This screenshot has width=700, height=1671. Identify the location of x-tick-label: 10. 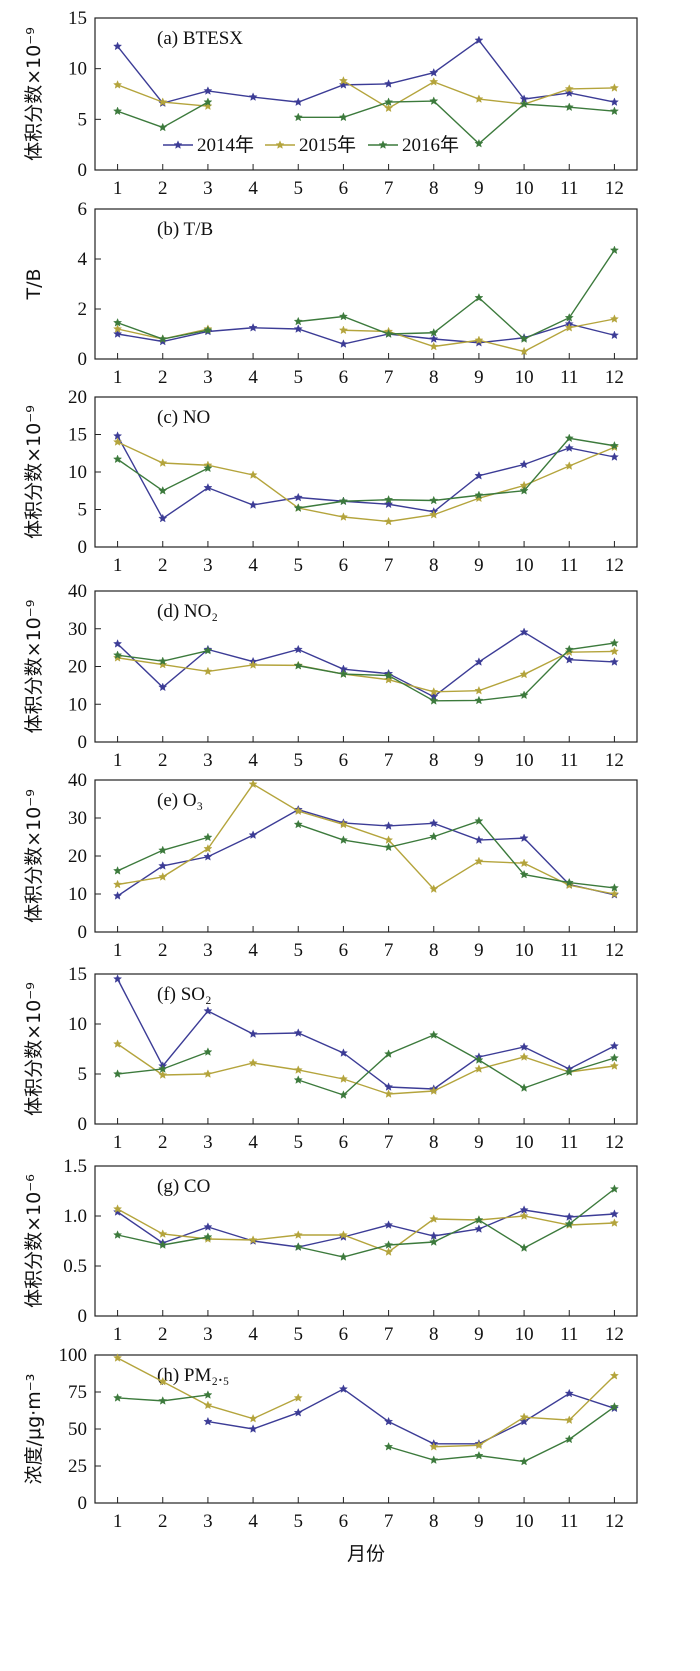
(524, 1521).